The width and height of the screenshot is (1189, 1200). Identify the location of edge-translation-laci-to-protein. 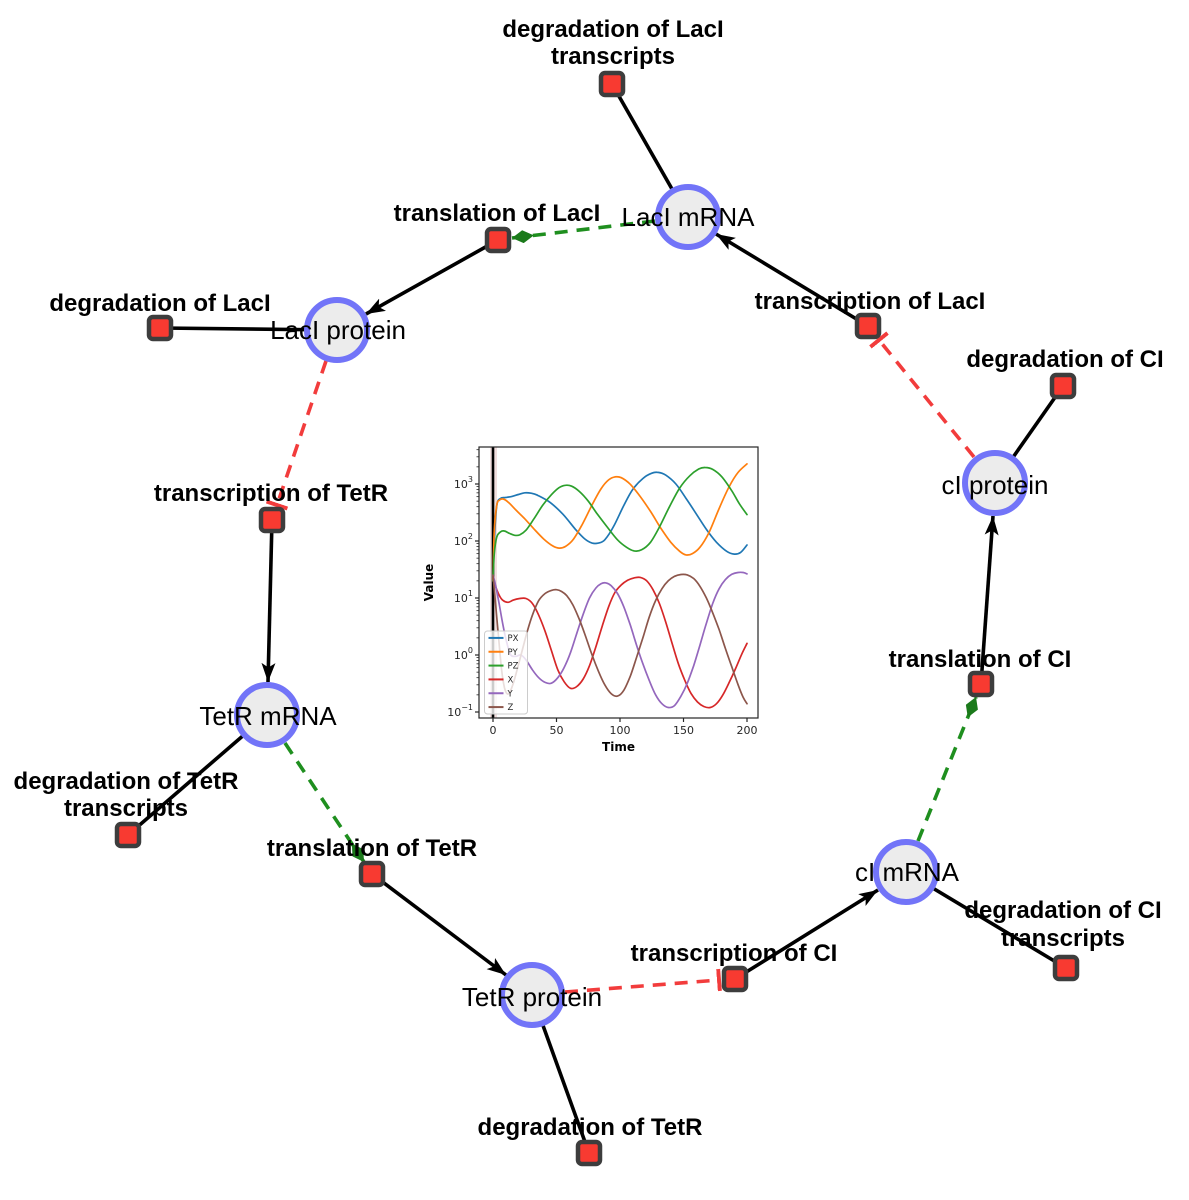
(432, 277).